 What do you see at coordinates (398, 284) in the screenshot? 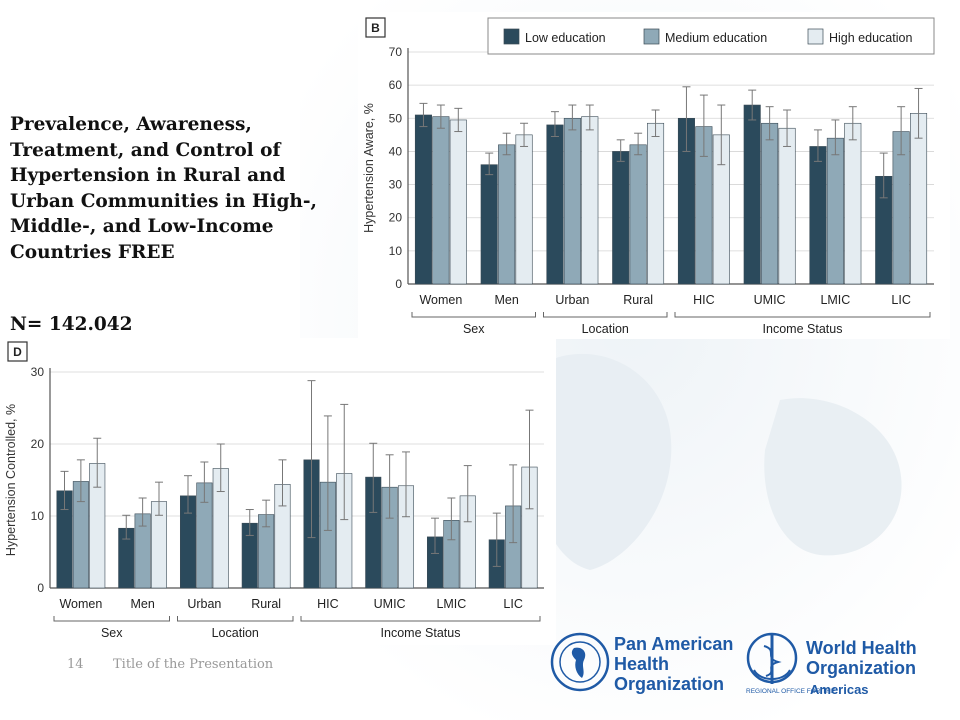
I see `y-tick-label: 0` at bounding box center [398, 284].